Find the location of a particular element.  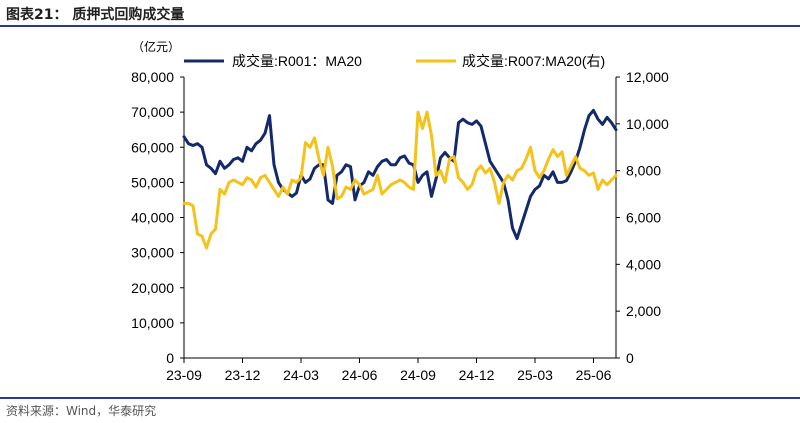

unit-label: （亿元） is located at coordinates (156, 46).